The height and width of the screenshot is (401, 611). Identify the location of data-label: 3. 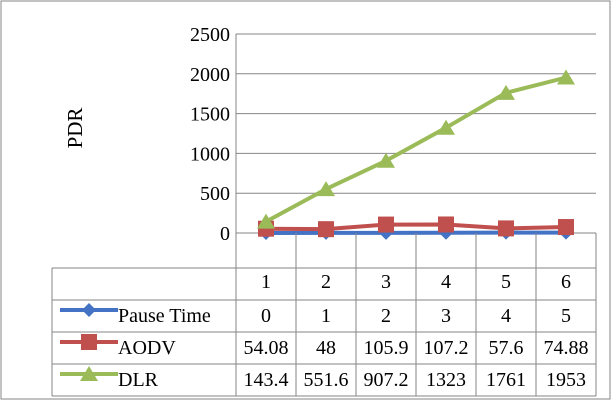
(446, 316).